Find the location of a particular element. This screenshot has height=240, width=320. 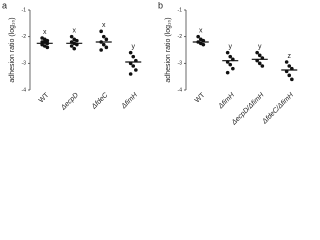

panel-label: b is located at coordinates (160, 5).